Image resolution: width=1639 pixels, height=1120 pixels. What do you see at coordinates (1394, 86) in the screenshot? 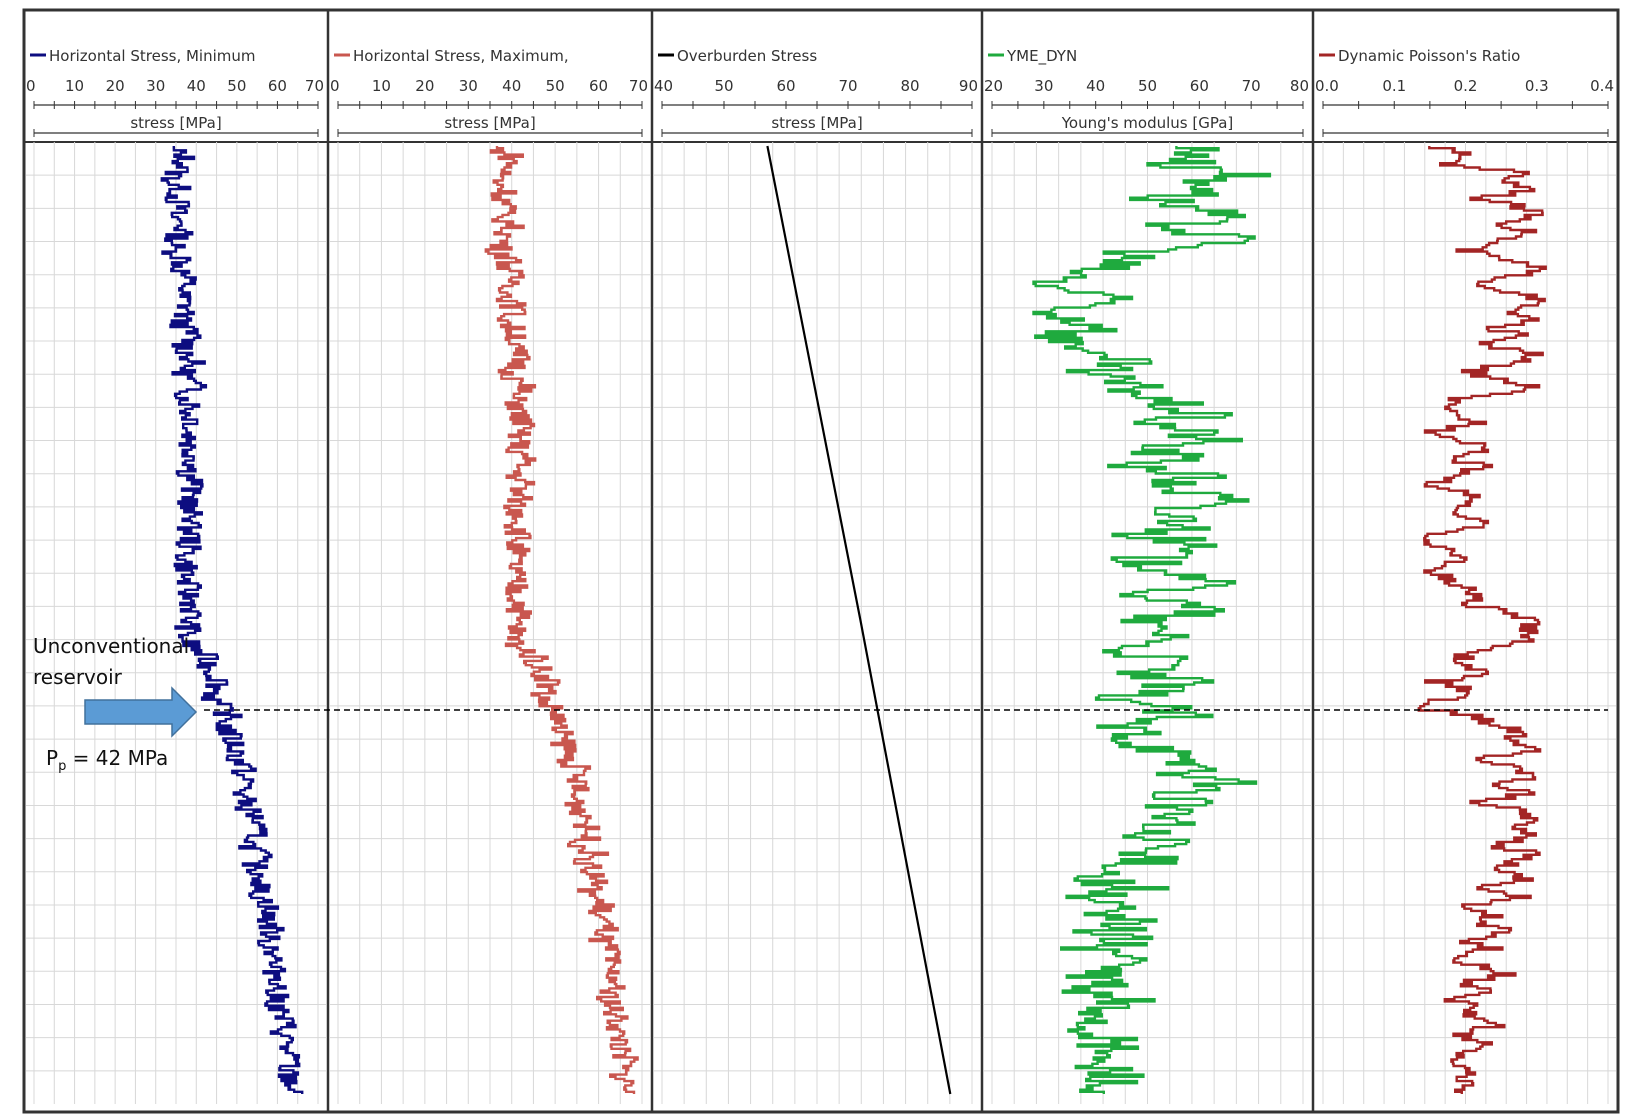
I see `tick-label: 0.1` at bounding box center [1394, 86].